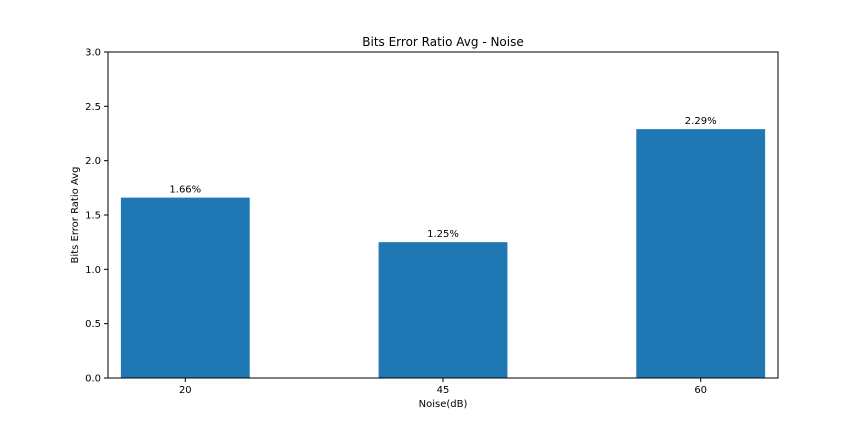 Image resolution: width=864 pixels, height=432 pixels. What do you see at coordinates (93, 379) in the screenshot?
I see `y-tick-label: 0.0` at bounding box center [93, 379].